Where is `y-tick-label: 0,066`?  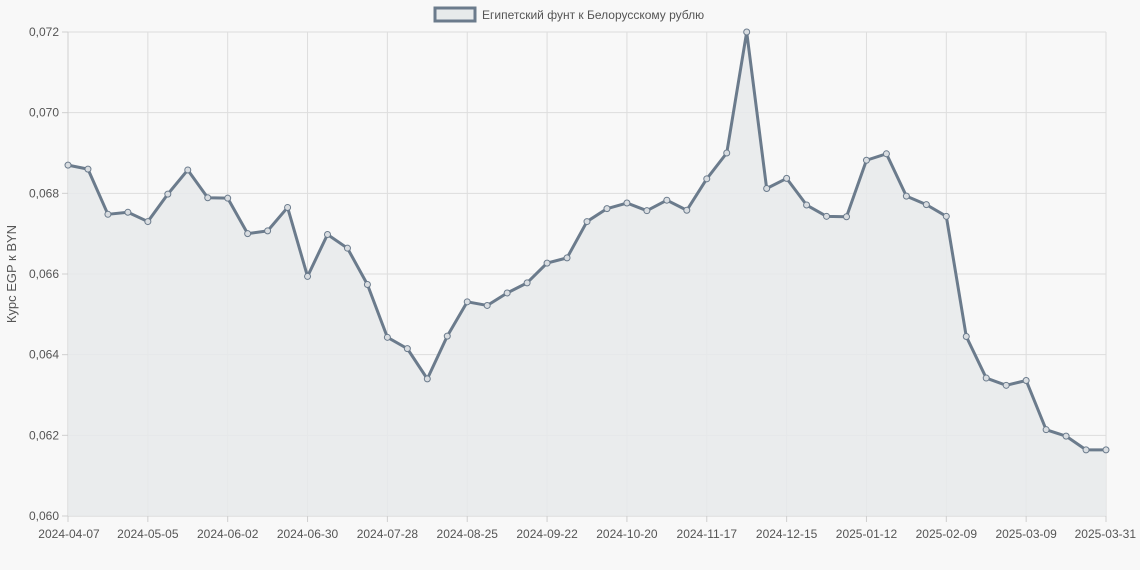
y-tick-label: 0,066 is located at coordinates (44, 274).